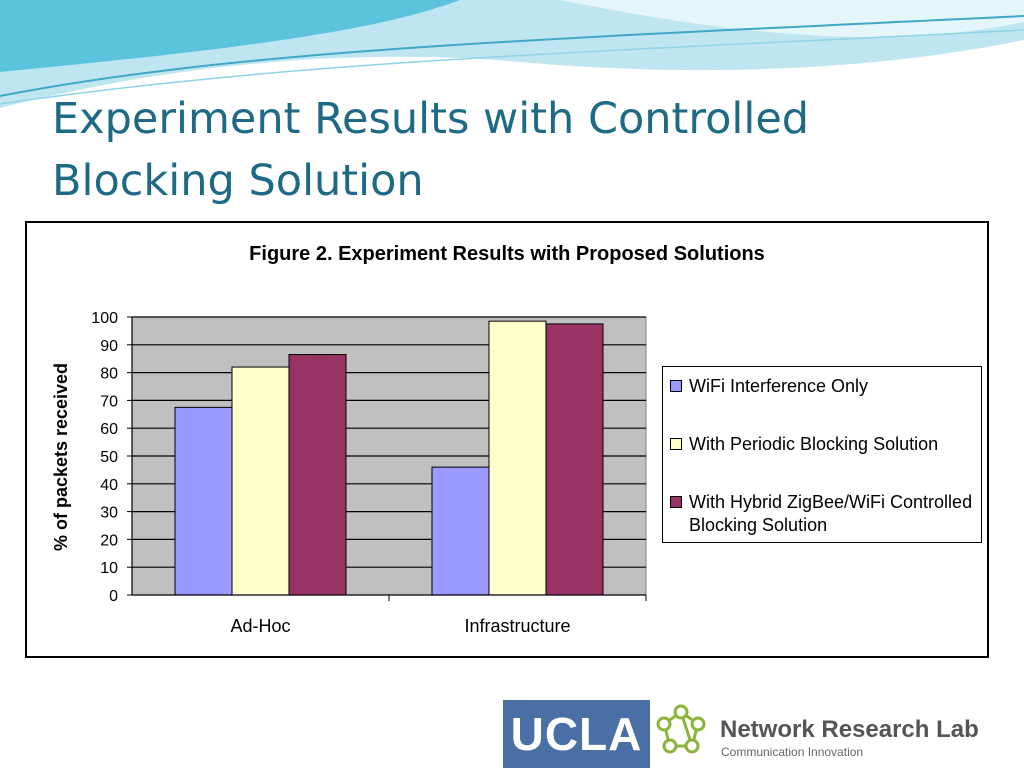 This screenshot has width=1024, height=768. I want to click on y-tick-label: 60, so click(109, 429).